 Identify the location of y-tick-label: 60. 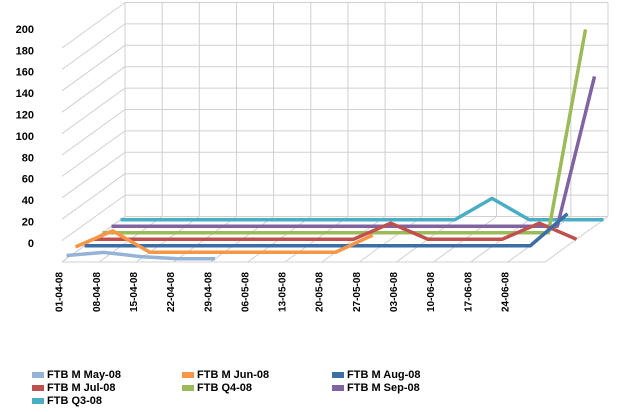
(28, 180).